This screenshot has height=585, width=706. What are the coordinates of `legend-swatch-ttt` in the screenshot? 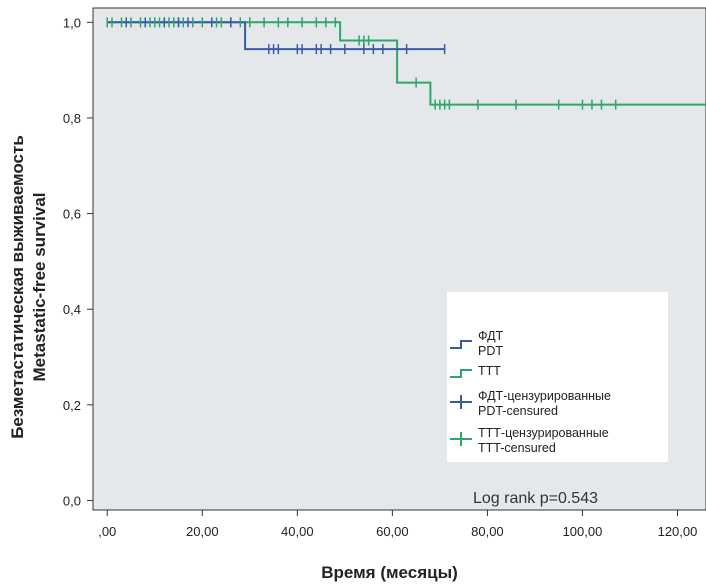 It's located at (461, 373).